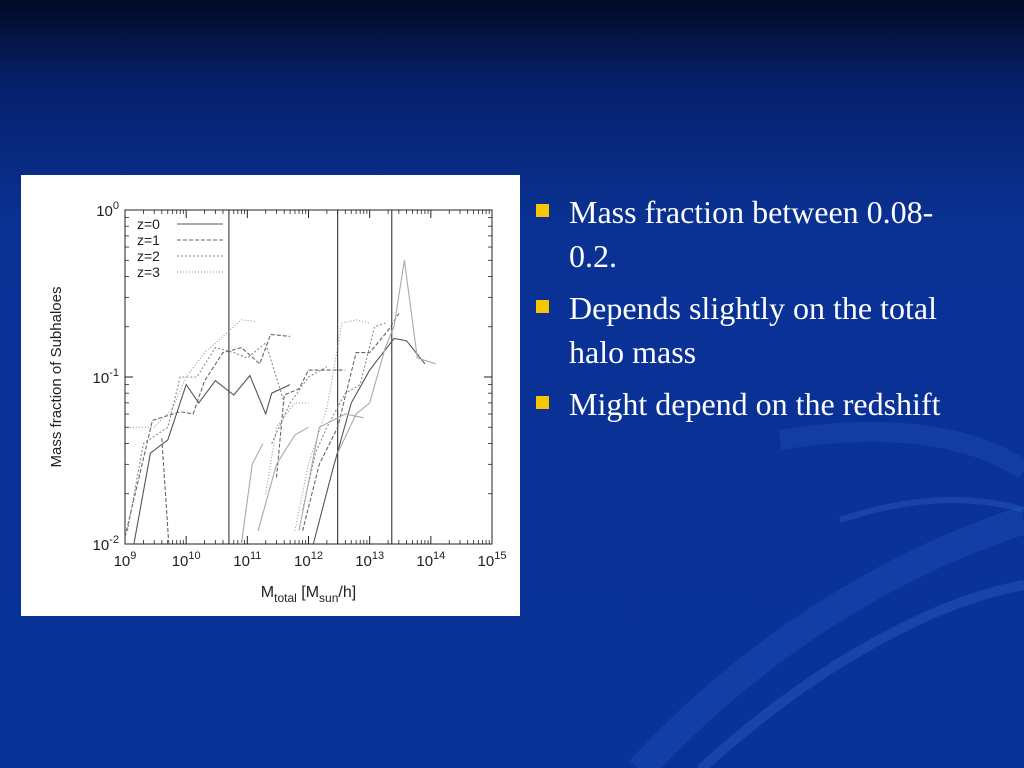  Describe the element at coordinates (430, 560) in the screenshot. I see `x-tick-label: 1014` at that location.